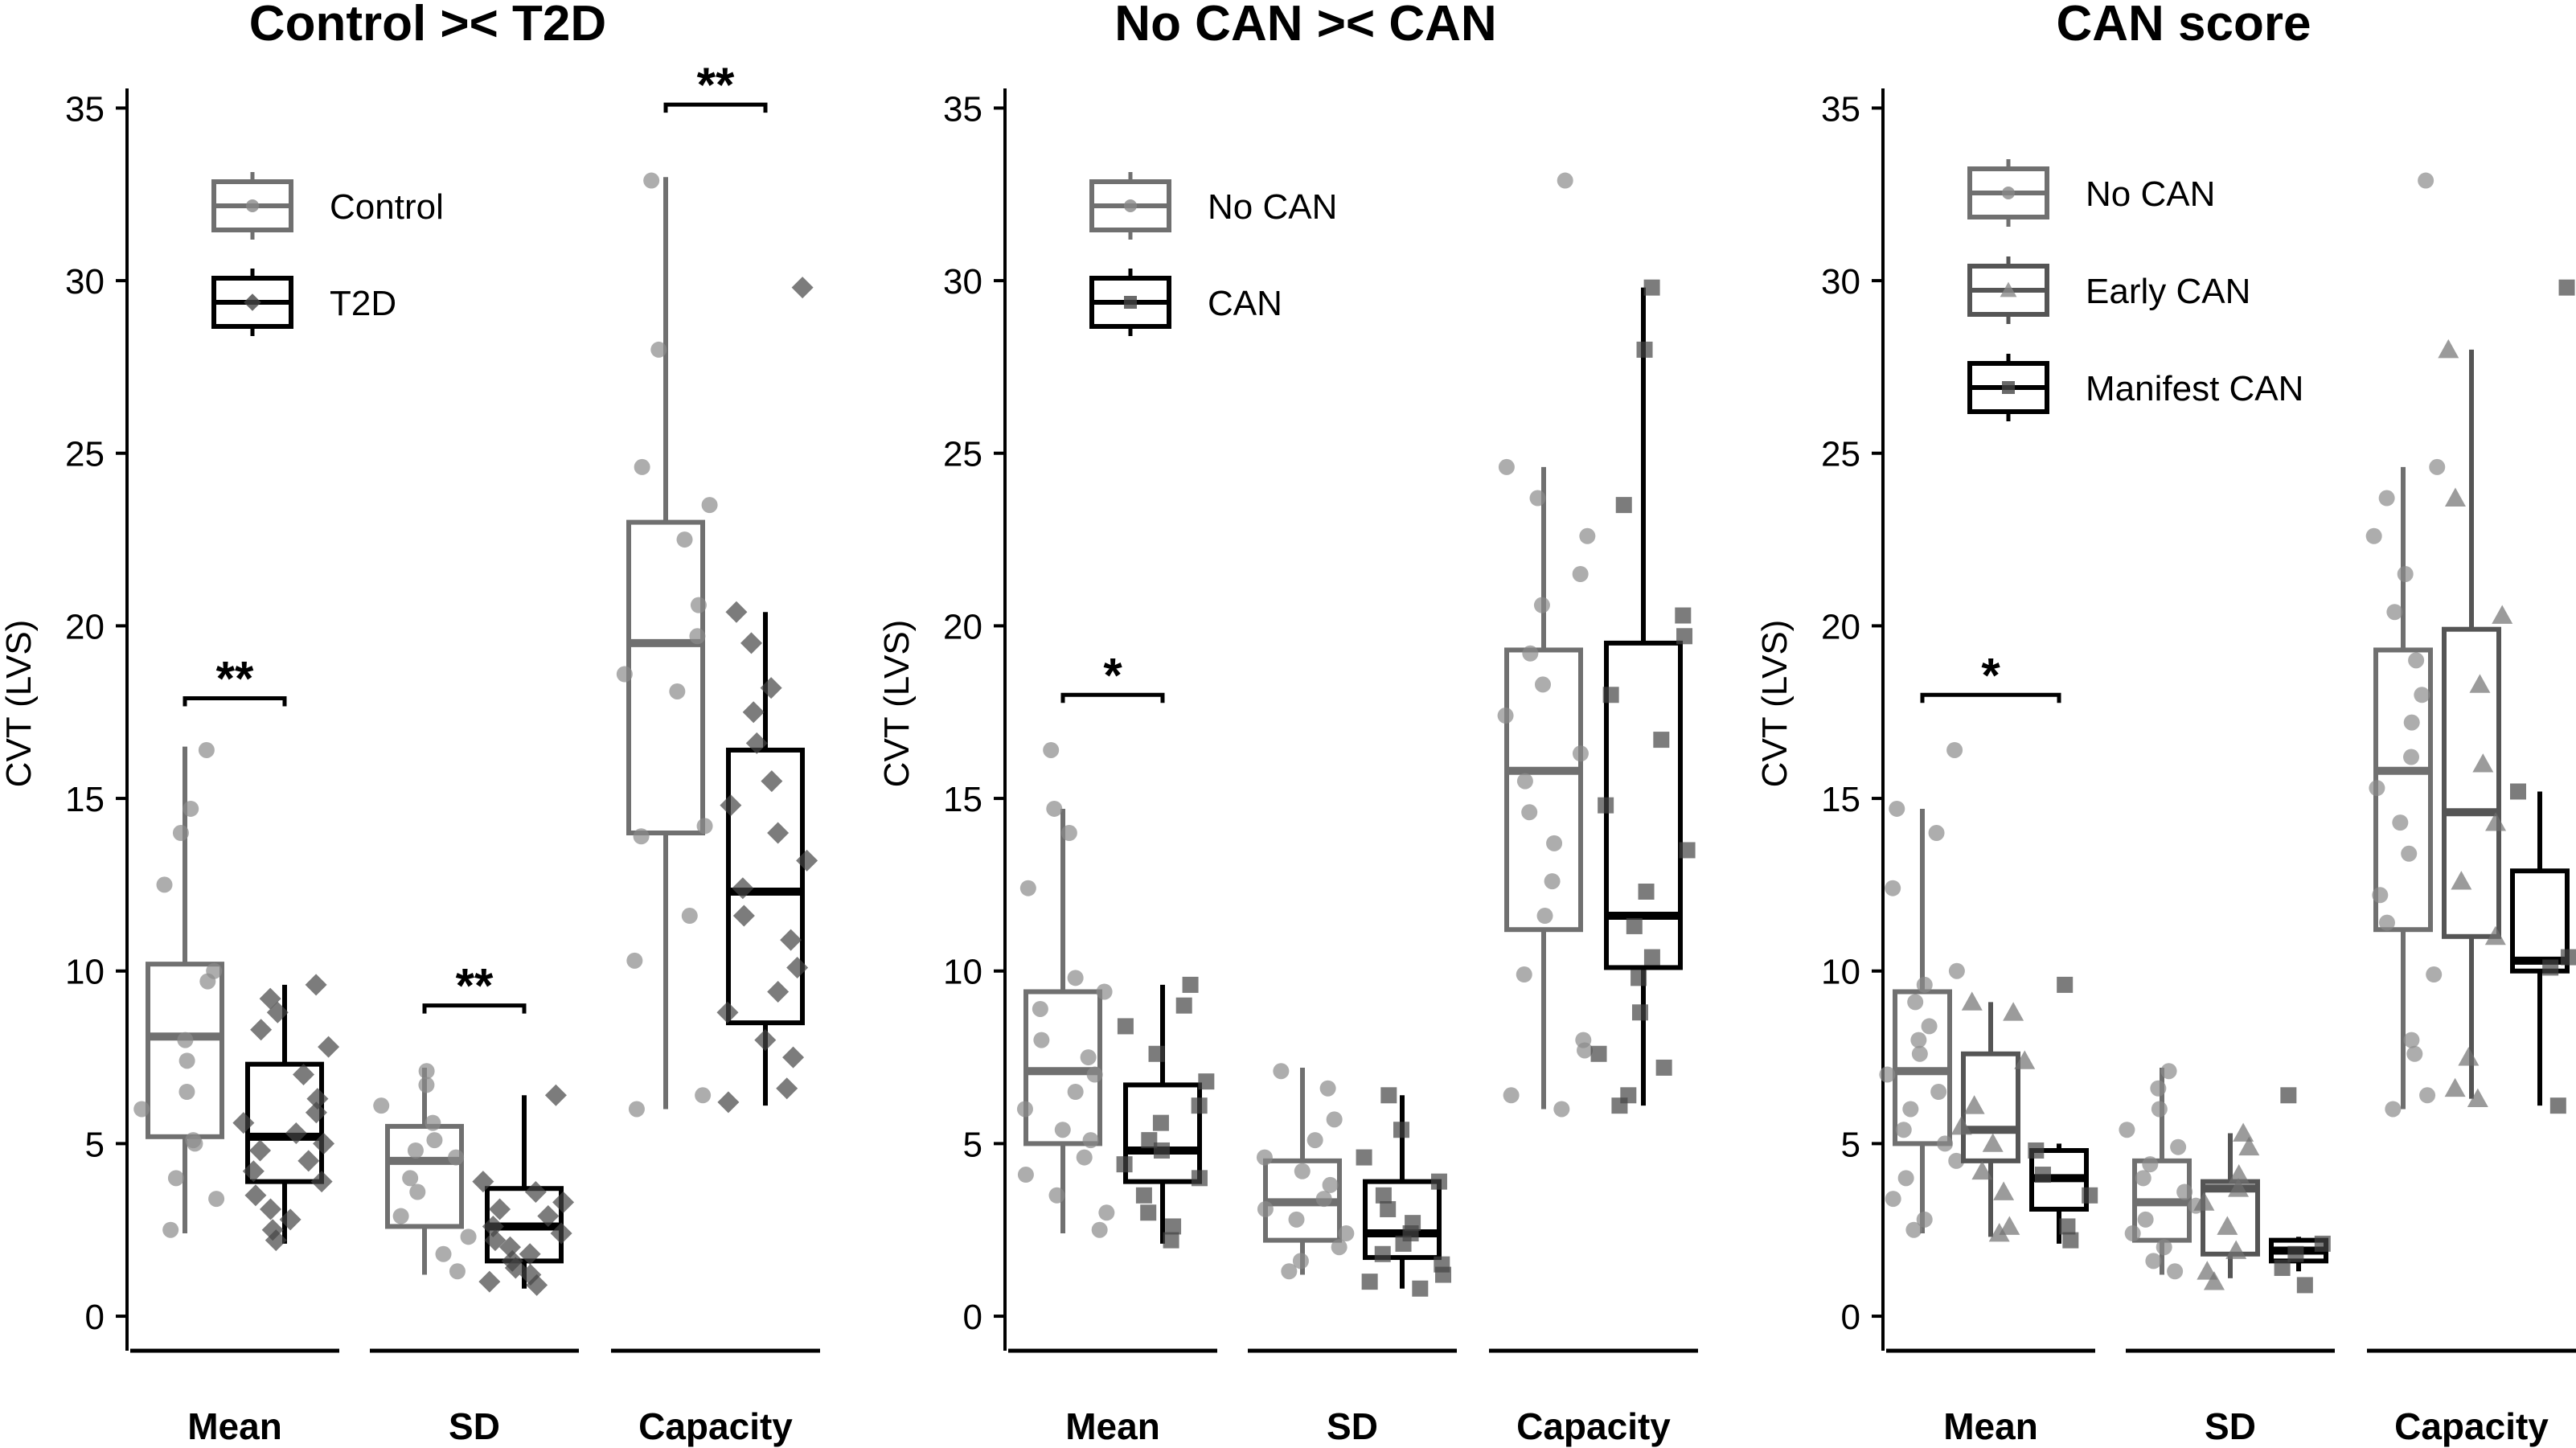 The width and height of the screenshot is (2576, 1448). What do you see at coordinates (235, 679) in the screenshot?
I see `significance-mean: **` at bounding box center [235, 679].